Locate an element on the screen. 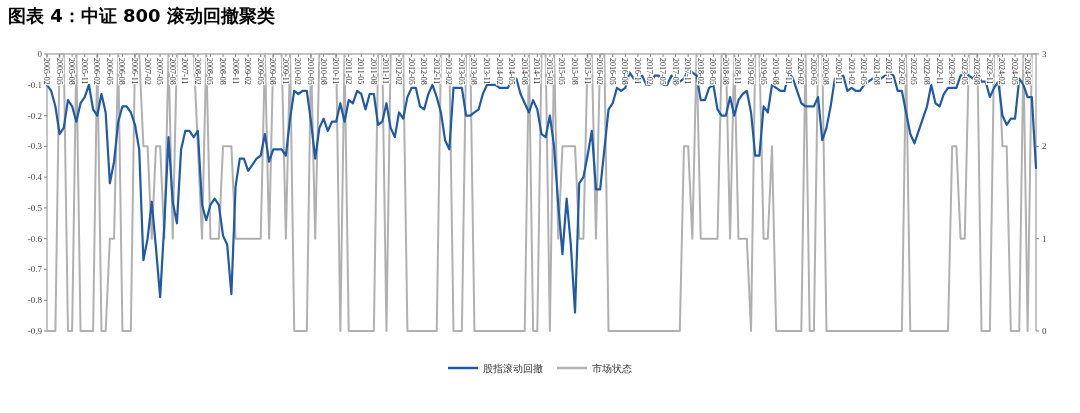 The image size is (1080, 413). y-tick-label: 0 is located at coordinates (40, 54).